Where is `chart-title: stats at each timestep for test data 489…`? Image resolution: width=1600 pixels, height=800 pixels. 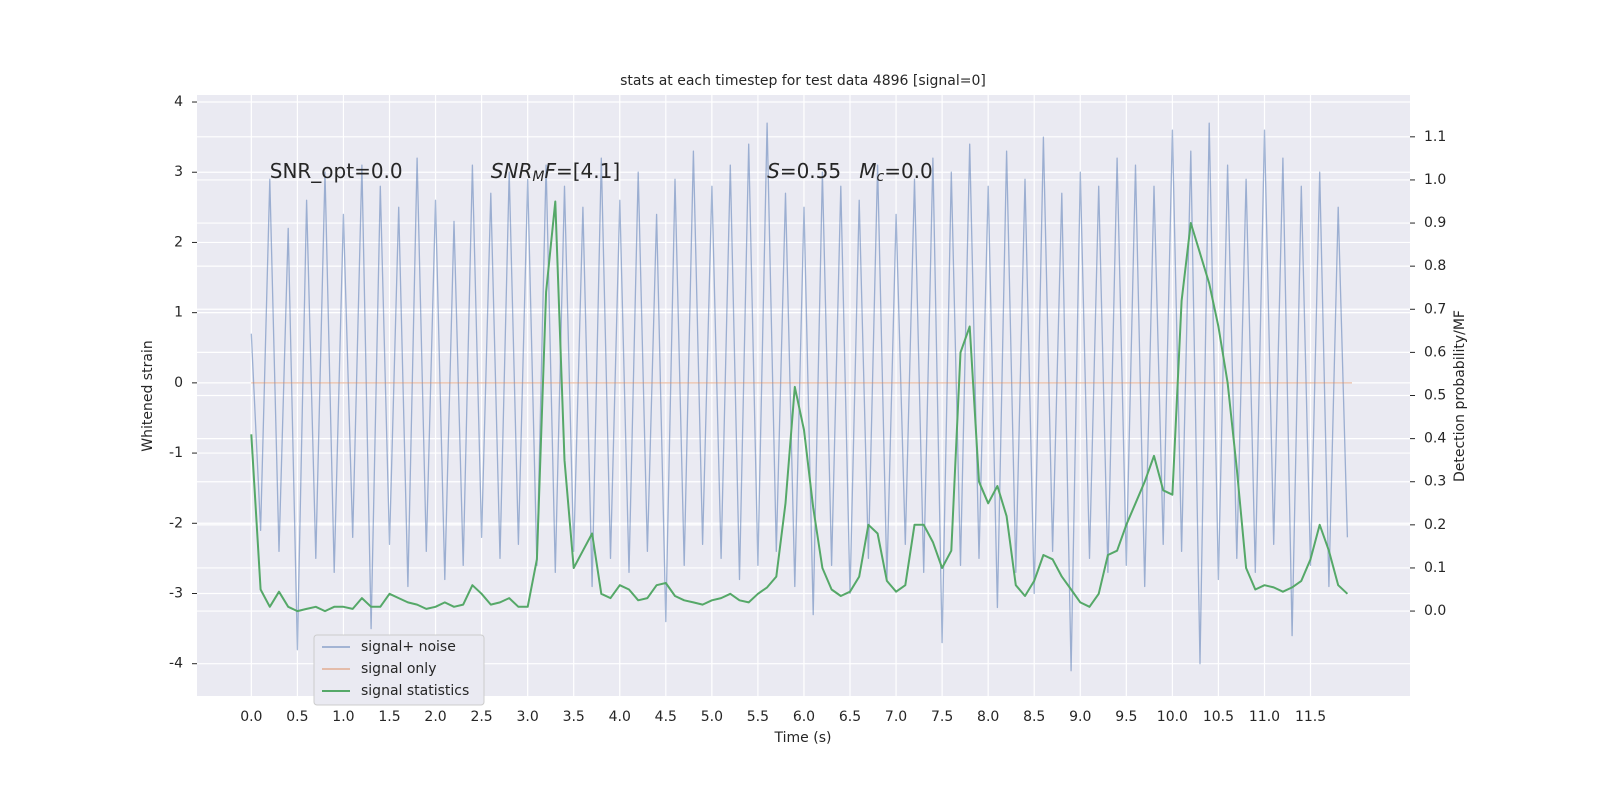
chart-title: stats at each timestep for test data 489… is located at coordinates (803, 81).